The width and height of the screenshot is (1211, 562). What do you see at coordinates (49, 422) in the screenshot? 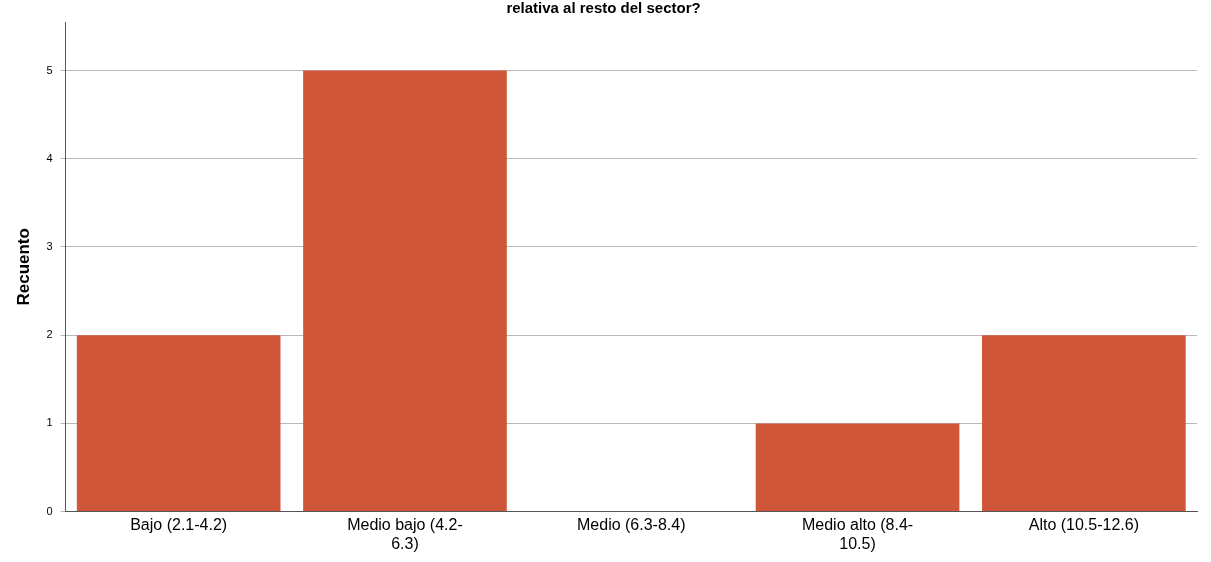
I see `y-tick-label: 1` at bounding box center [49, 422].